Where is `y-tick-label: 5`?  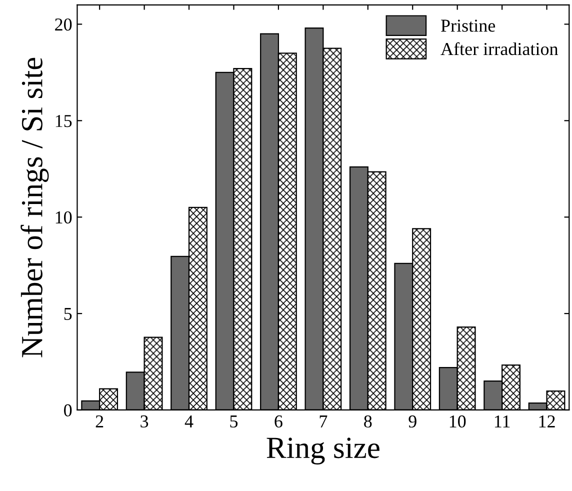 y-tick-label: 5 is located at coordinates (68, 314).